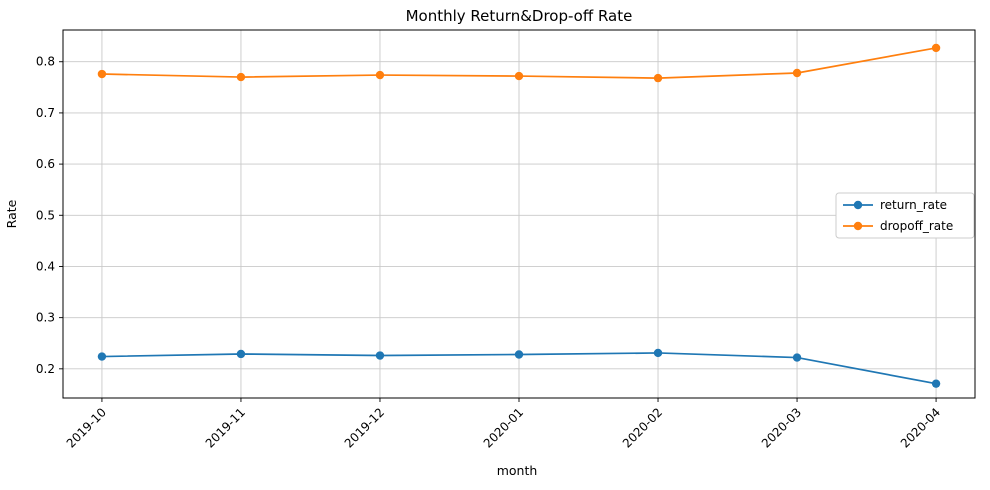  What do you see at coordinates (11, 213) in the screenshot?
I see `y-axis-label: Rate` at bounding box center [11, 213].